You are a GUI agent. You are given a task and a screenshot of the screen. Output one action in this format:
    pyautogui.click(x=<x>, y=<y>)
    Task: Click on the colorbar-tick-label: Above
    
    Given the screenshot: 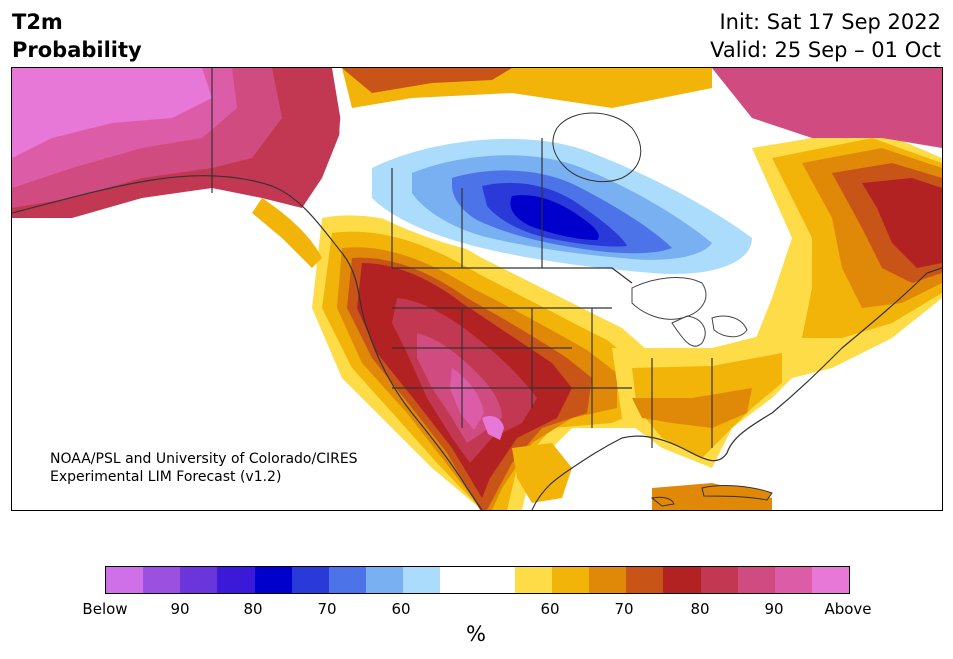 What is the action you would take?
    pyautogui.click(x=848, y=609)
    